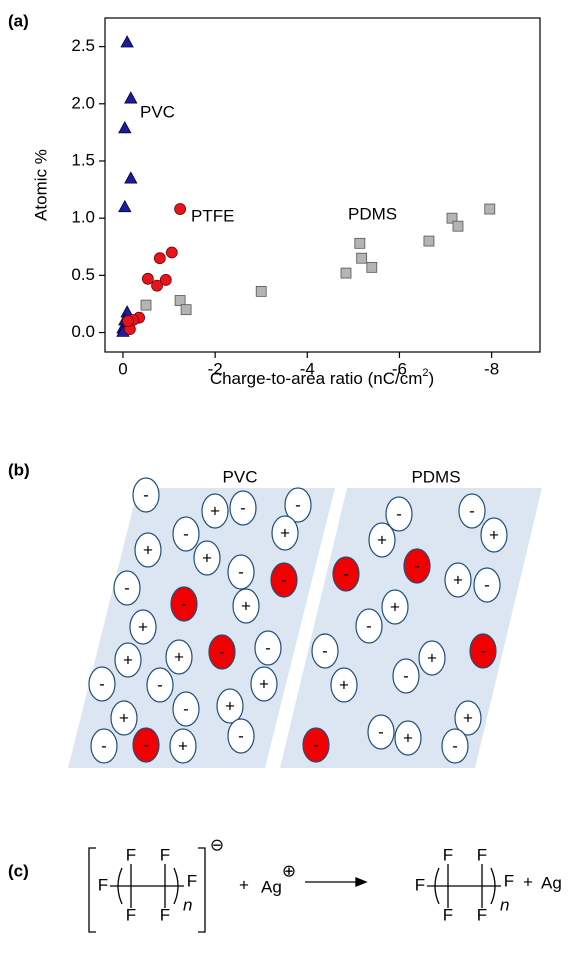 The width and height of the screenshot is (569, 956). I want to click on y-tick-label: 0.0, so click(83, 331).